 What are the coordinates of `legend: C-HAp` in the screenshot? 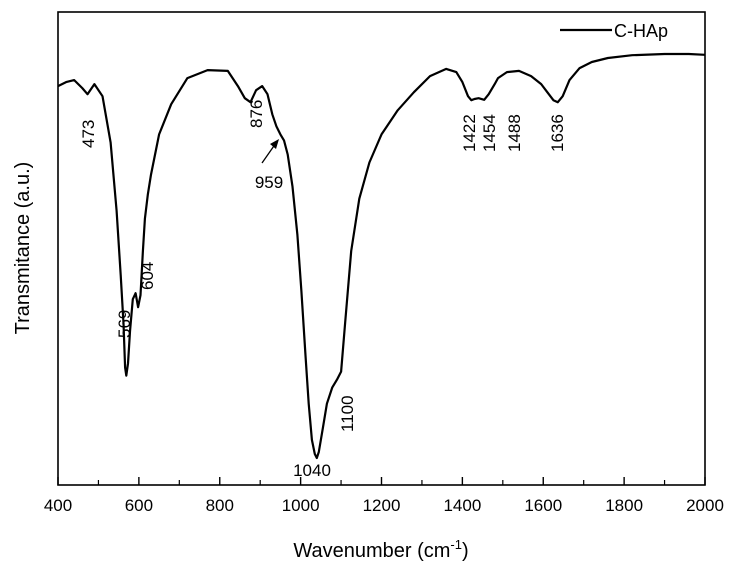 It's located at (614, 31).